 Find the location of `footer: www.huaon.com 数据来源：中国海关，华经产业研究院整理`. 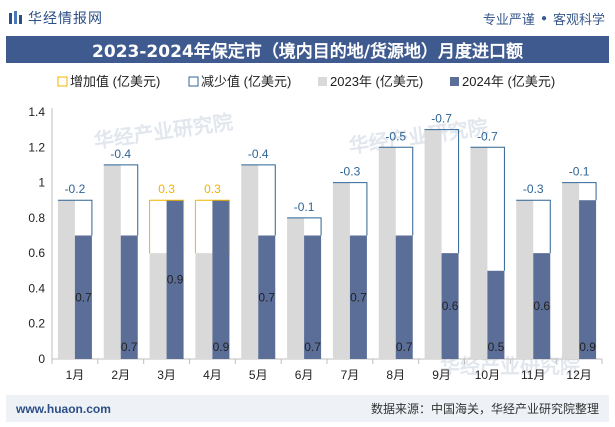

footer: www.huaon.com 数据来源：中国海关，华经产业研究院整理 is located at coordinates (307, 408).